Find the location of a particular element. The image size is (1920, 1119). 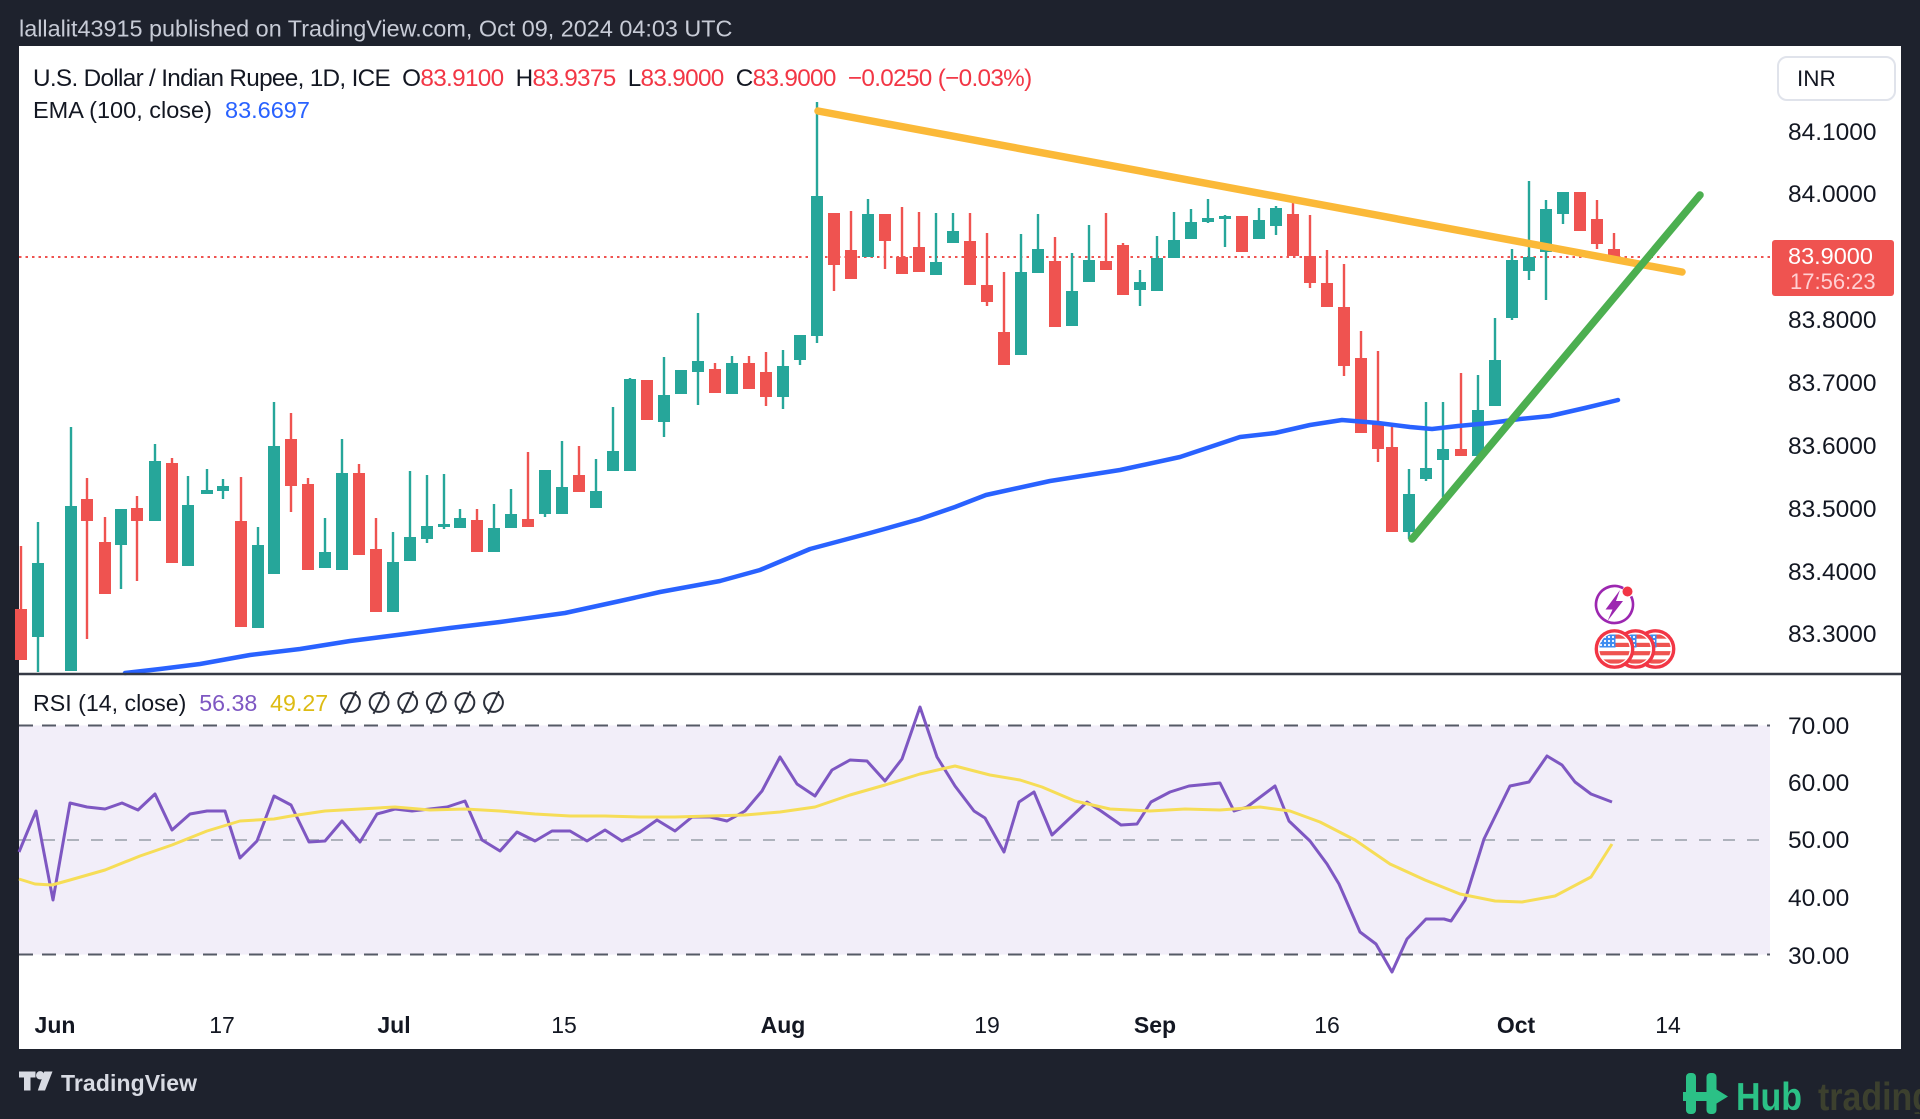

svg-text: 14 is located at coordinates (1668, 1025).